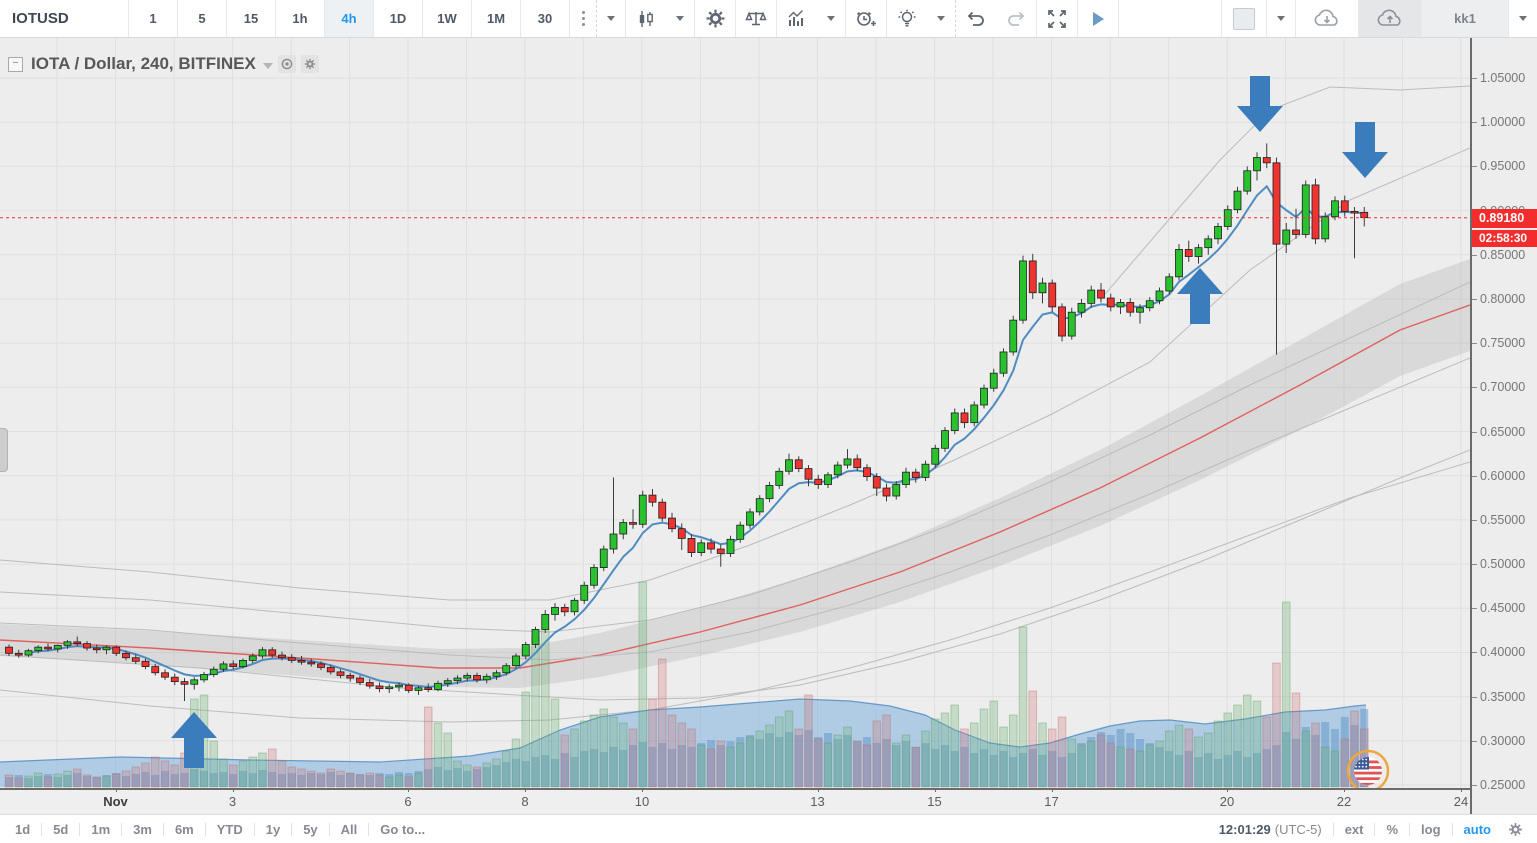 This screenshot has width=1537, height=843. I want to click on interval-dropdown-caret-icon, so click(611, 18).